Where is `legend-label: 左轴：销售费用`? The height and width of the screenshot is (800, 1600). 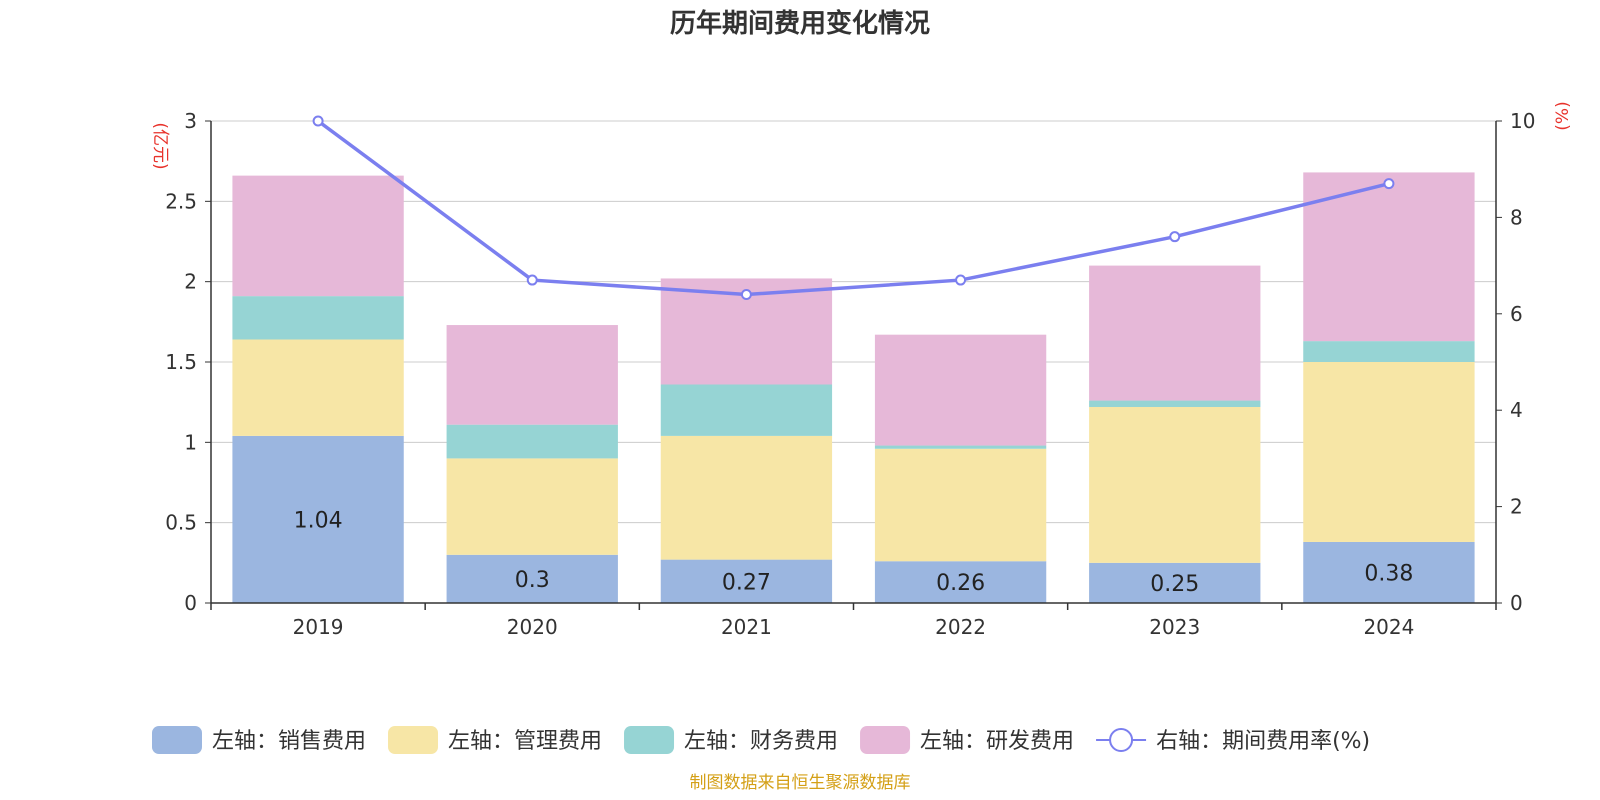
legend-label: 左轴：销售费用 is located at coordinates (289, 741).